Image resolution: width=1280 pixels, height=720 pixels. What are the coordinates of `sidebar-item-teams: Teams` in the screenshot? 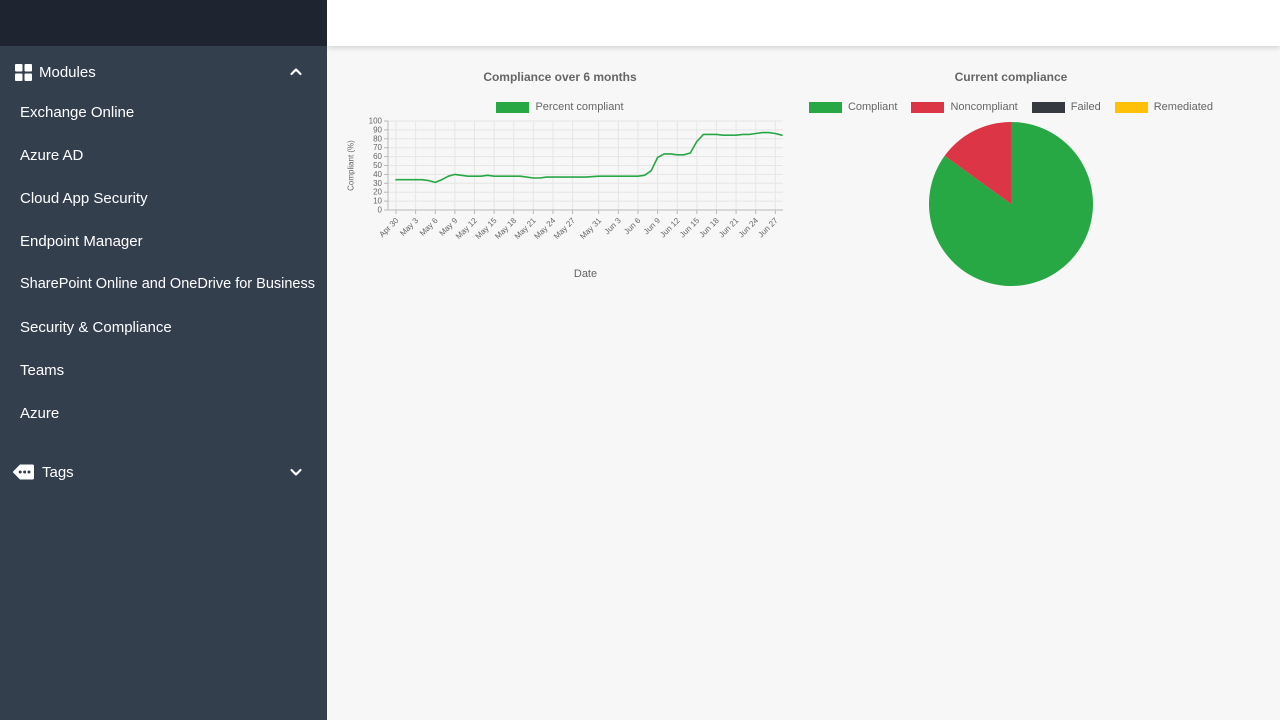 It's located at (163, 370).